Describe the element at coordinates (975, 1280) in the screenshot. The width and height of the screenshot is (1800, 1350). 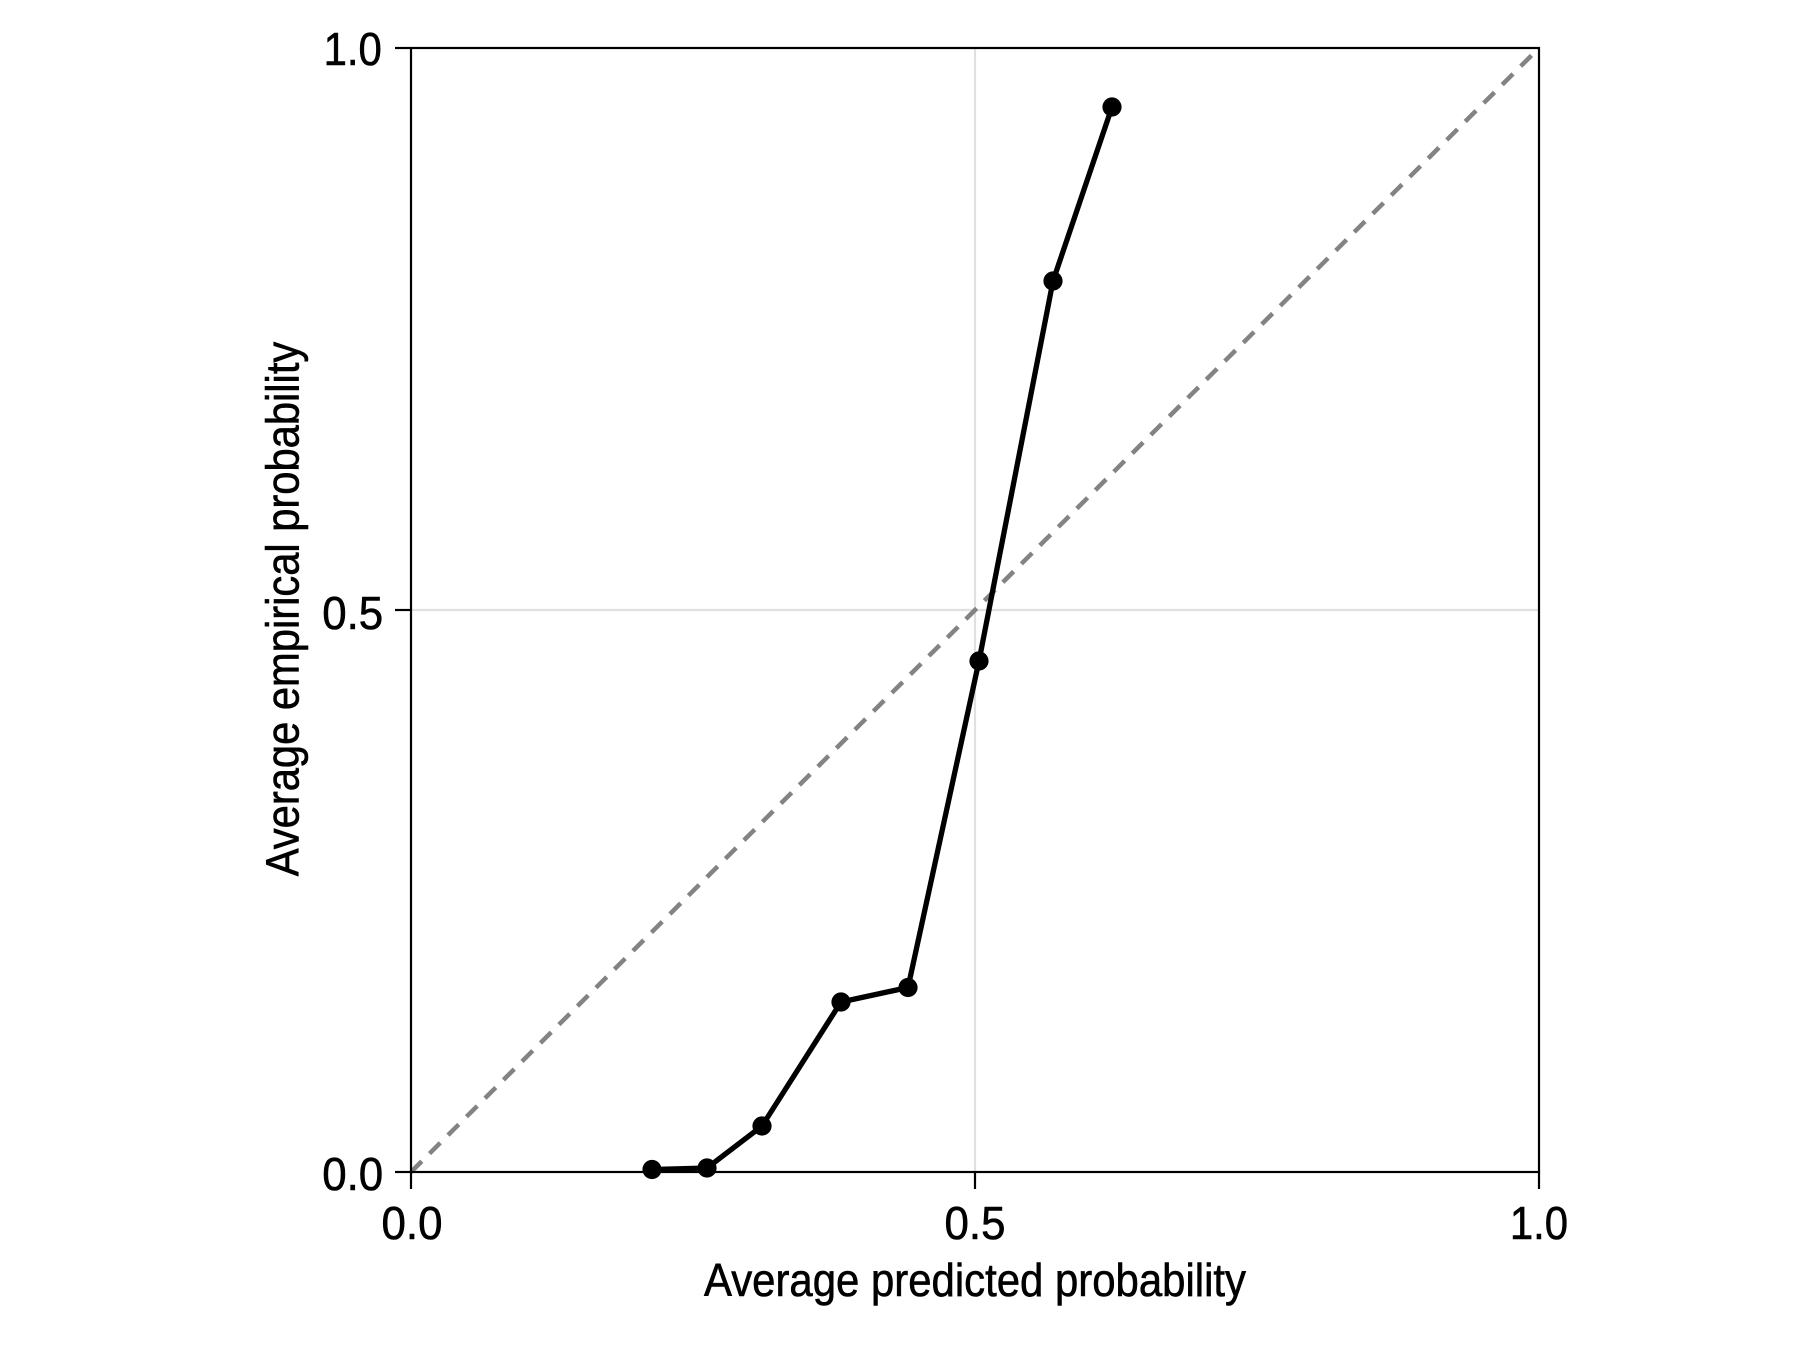
I see `svg-text: Average predicted probability` at that location.